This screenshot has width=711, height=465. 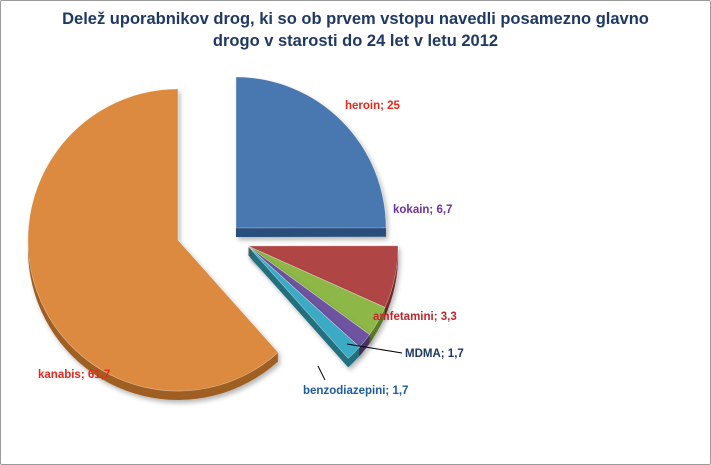 I want to click on data-label-benzodiazepini: benzodiazepini; 1,7, so click(x=355, y=391).